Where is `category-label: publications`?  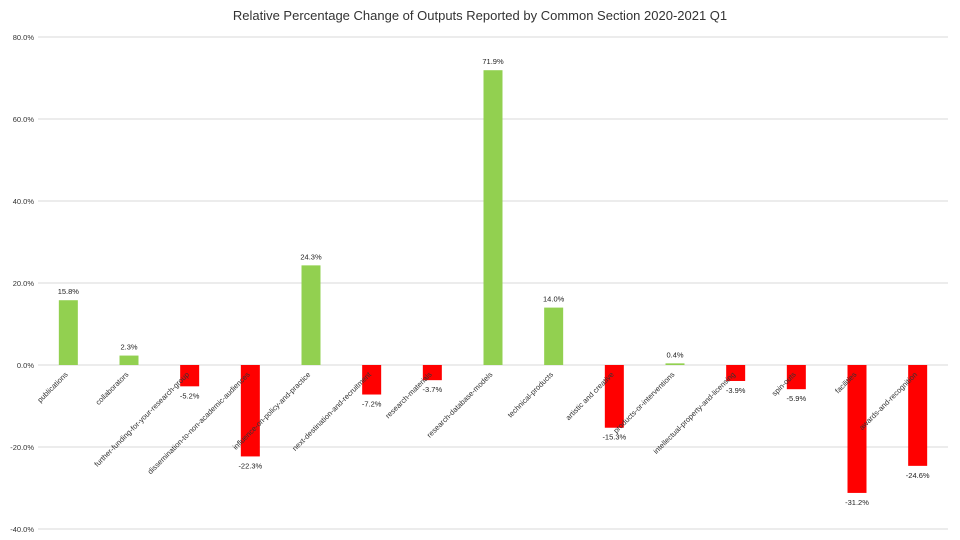
category-label: publications is located at coordinates (52, 387).